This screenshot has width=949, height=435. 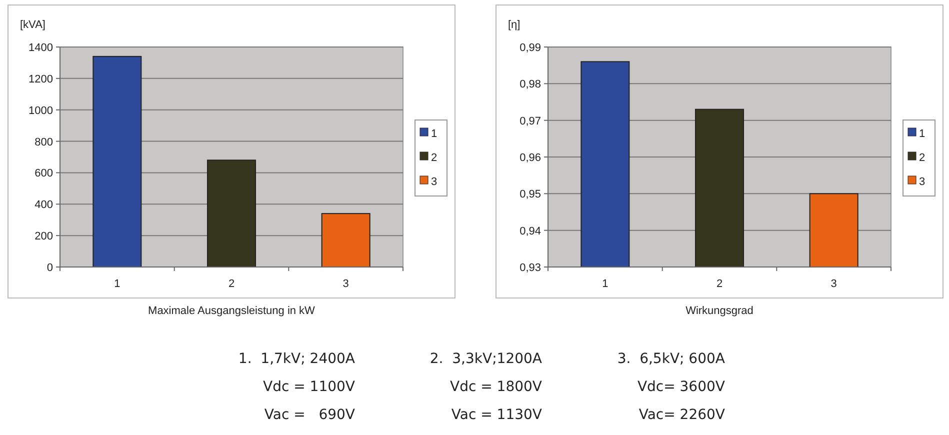 I want to click on y-tick-label: 1400, so click(x=40, y=48).